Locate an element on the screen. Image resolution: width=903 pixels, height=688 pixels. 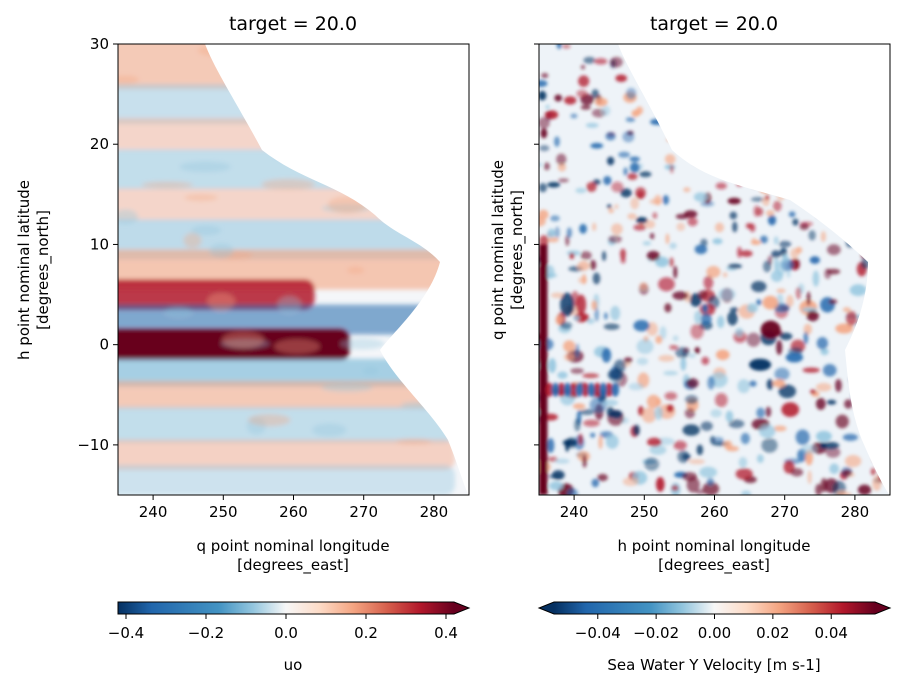
right-xtick-label: 270 is located at coordinates (784, 512).